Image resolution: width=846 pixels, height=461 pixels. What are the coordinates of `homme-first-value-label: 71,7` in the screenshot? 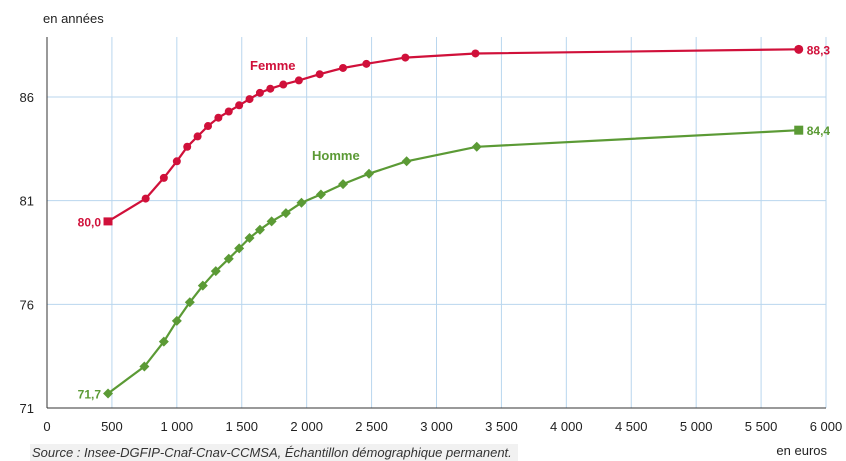 It's located at (90, 394).